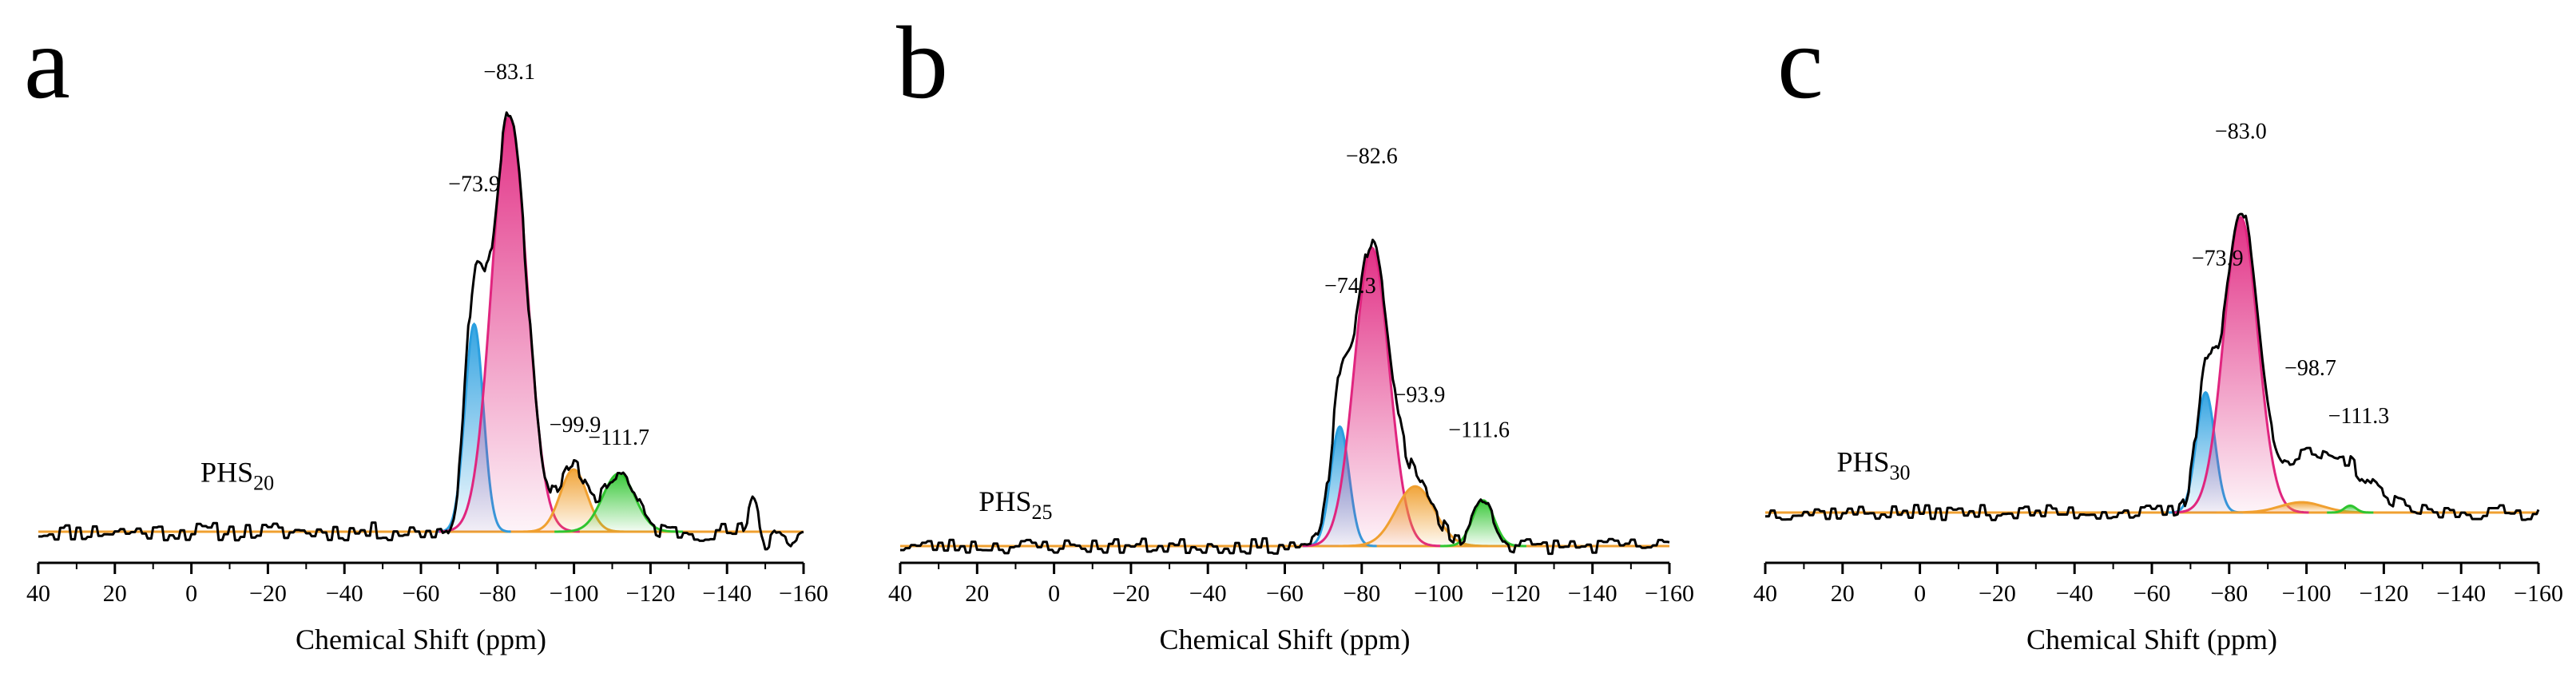 This screenshot has height=677, width=2576. I want to click on peak-curve-q4-c, so click(2350, 509).